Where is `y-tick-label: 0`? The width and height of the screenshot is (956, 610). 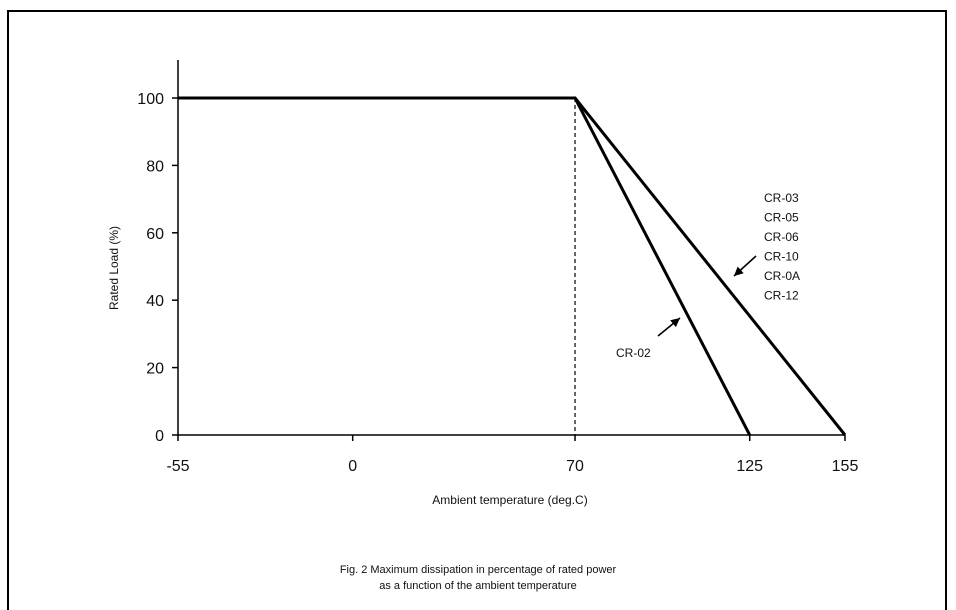
y-tick-label: 0 is located at coordinates (159, 436).